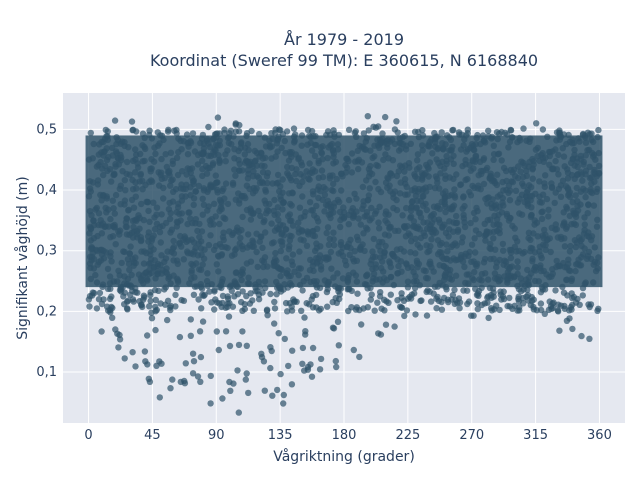 This screenshot has height=480, width=640. Describe the element at coordinates (216, 435) in the screenshot. I see `x-tick-label: 90` at that location.